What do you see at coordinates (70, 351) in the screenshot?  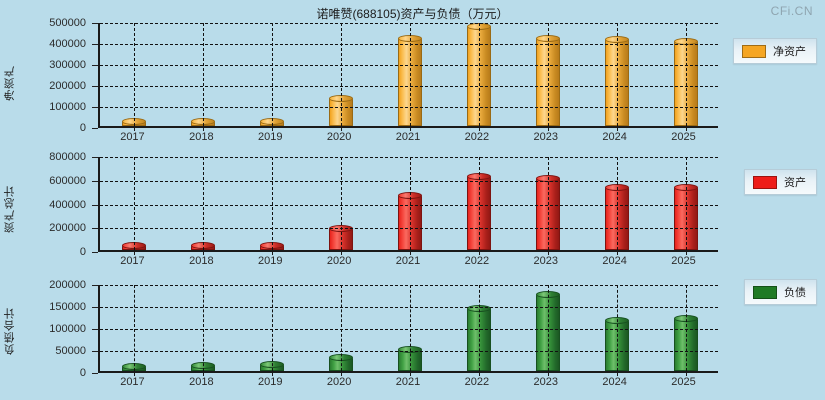 I see `y-axis-tick-label: 50000` at bounding box center [70, 351].